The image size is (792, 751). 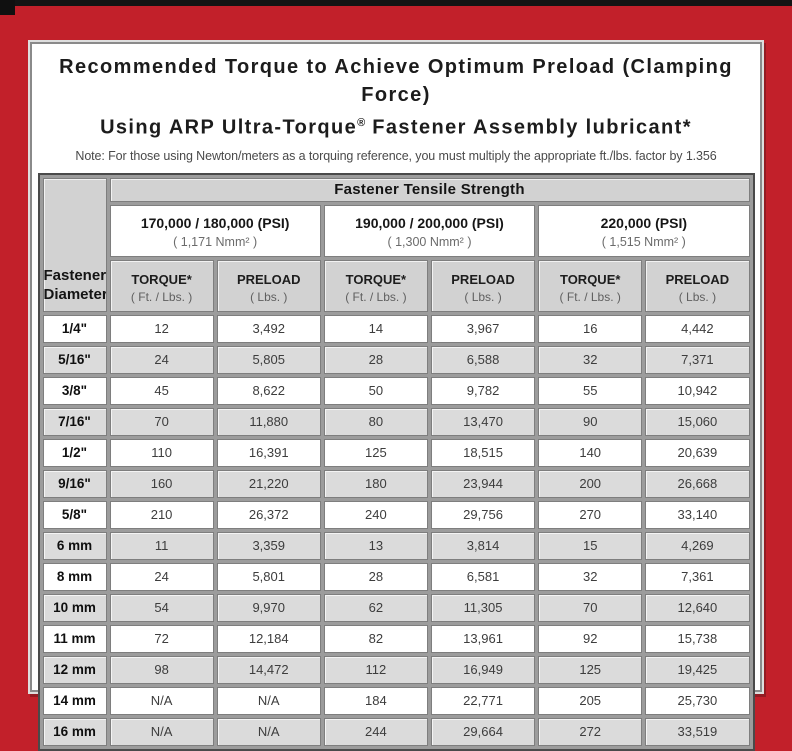 I want to click on table-row: 12 mm 98 14,472 112 16,949 125 19,425, so click(x=396, y=669).